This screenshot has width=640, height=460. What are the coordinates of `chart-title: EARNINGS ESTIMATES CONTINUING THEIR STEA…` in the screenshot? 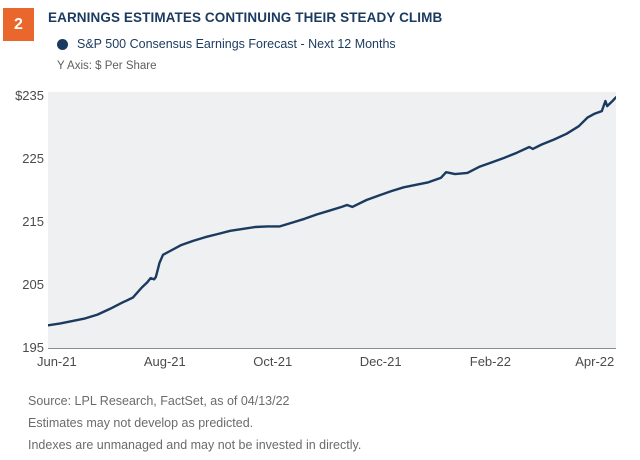 It's located at (245, 17).